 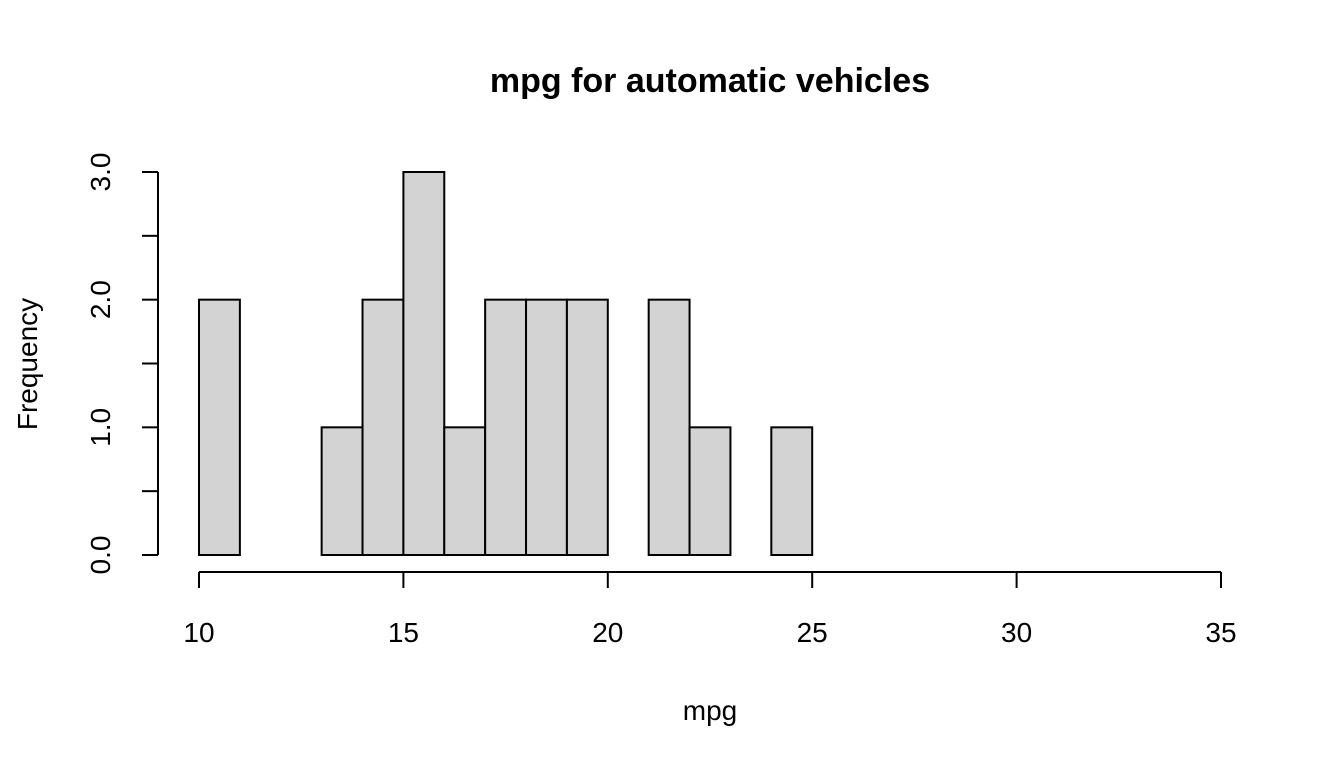 I want to click on y-axis-ticks: 0.0 1.0 2.0 3.0, so click(x=121, y=364).